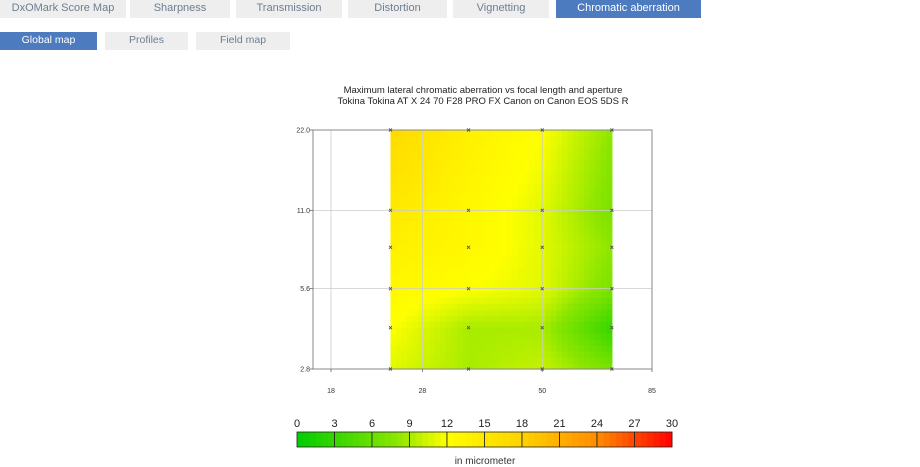  I want to click on tab-transmission: Transmission, so click(289, 9).